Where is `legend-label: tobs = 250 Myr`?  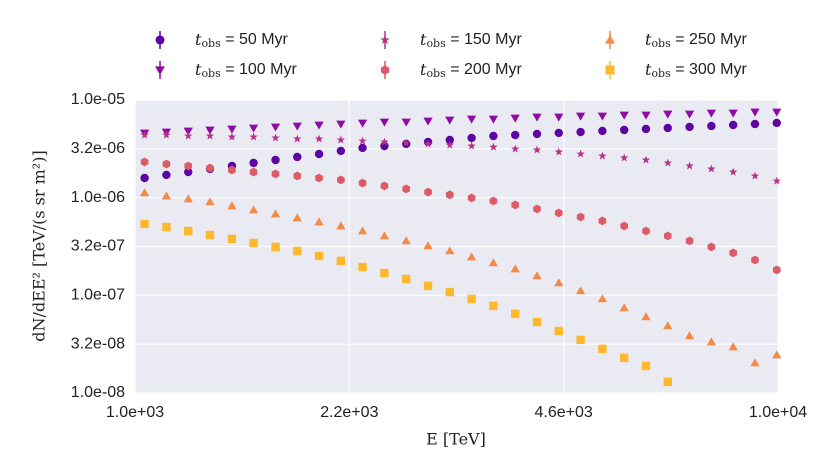
legend-label: tobs = 250 Myr is located at coordinates (696, 40).